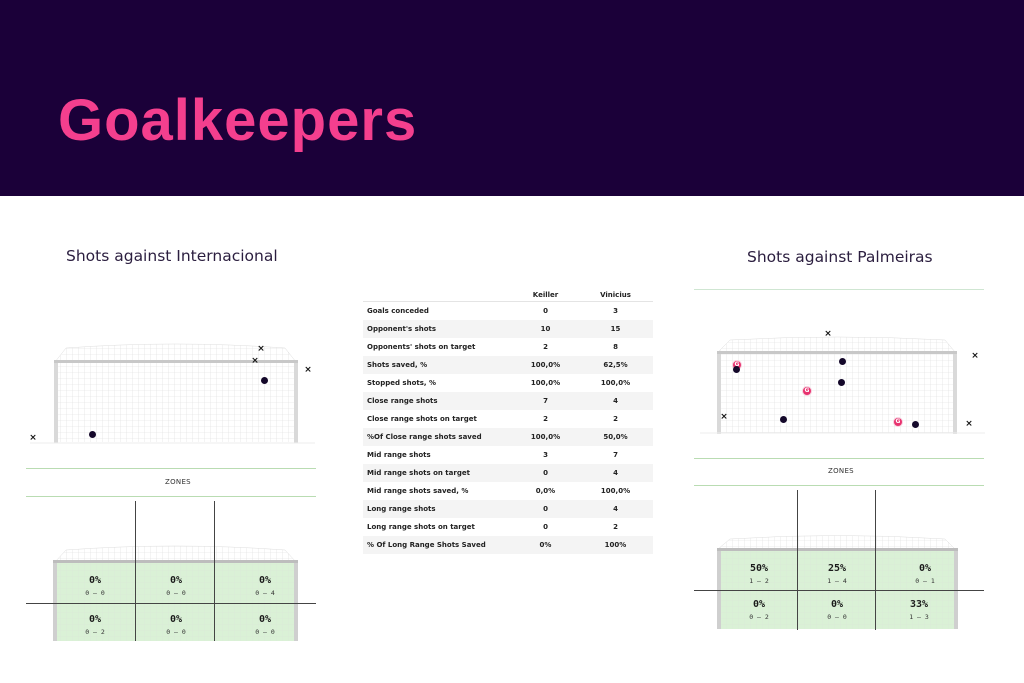 The width and height of the screenshot is (1024, 683). I want to click on page-title: Goalkeepers, so click(238, 120).